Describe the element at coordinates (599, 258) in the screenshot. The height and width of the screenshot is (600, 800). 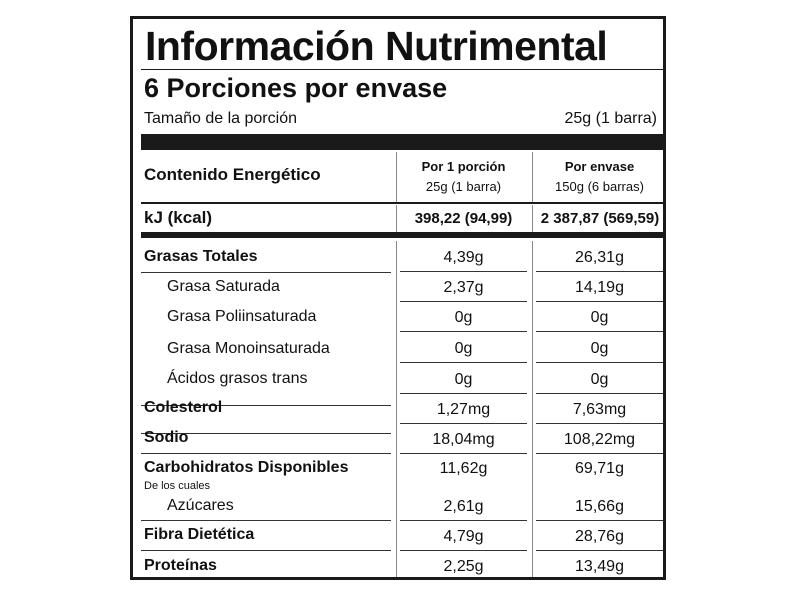
I see `nutrient-container-total-fat: 26,31g` at that location.